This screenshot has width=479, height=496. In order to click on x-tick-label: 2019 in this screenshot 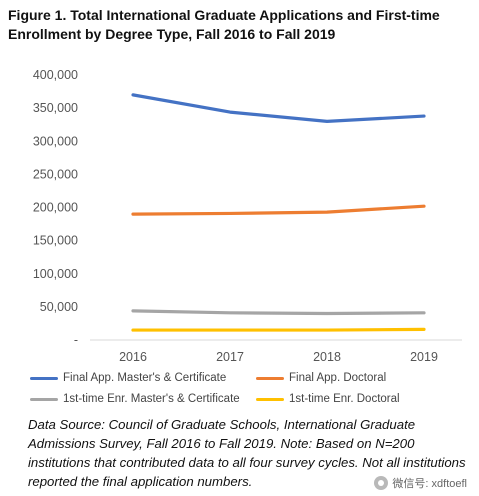, I will do `click(424, 357)`.